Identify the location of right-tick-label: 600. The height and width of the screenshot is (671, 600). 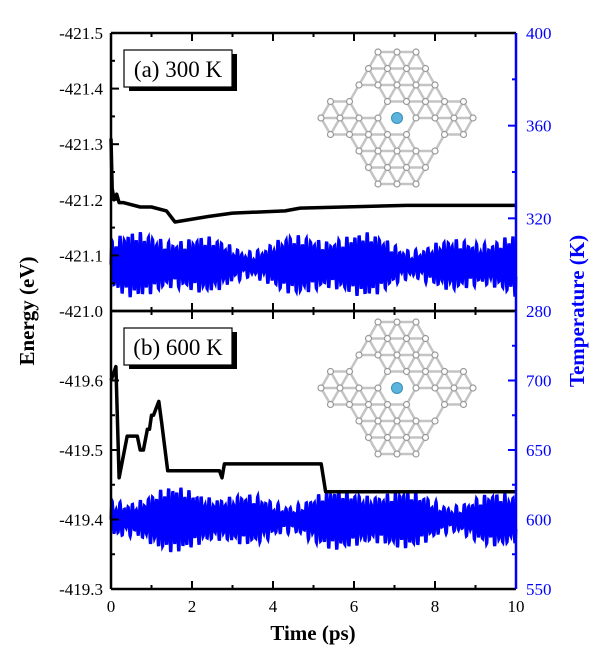
(539, 520).